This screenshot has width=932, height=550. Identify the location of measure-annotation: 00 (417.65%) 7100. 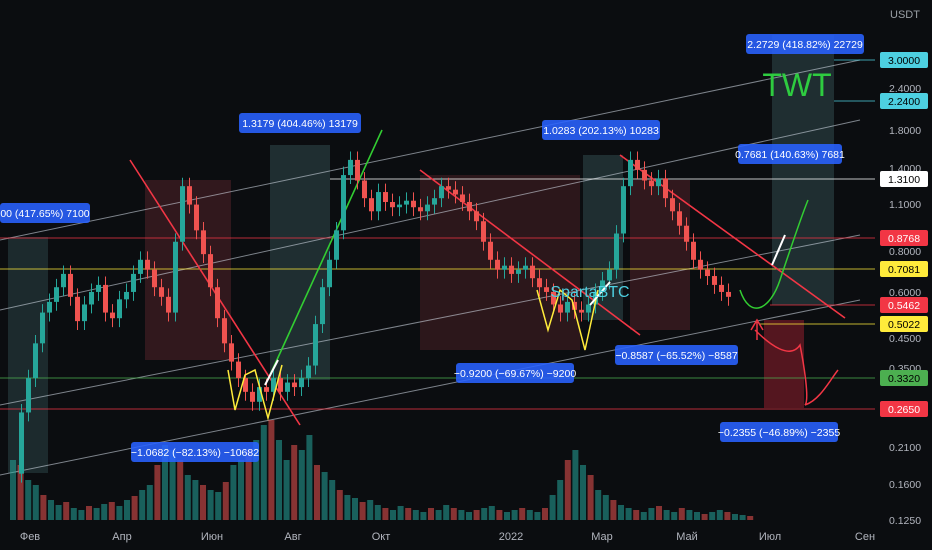
(45, 213).